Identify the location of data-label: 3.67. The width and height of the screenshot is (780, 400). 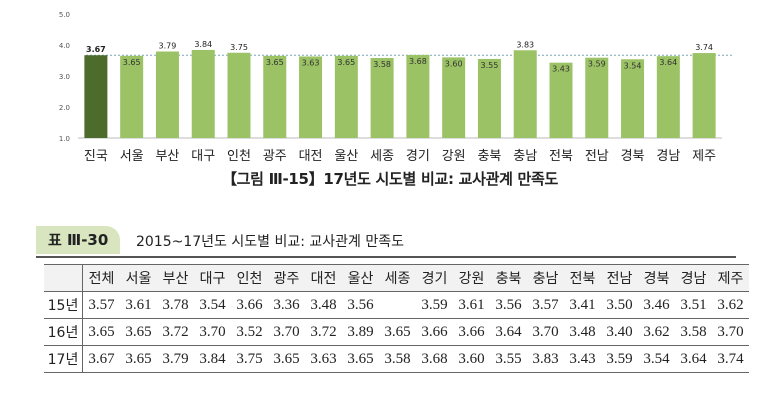
(96, 49).